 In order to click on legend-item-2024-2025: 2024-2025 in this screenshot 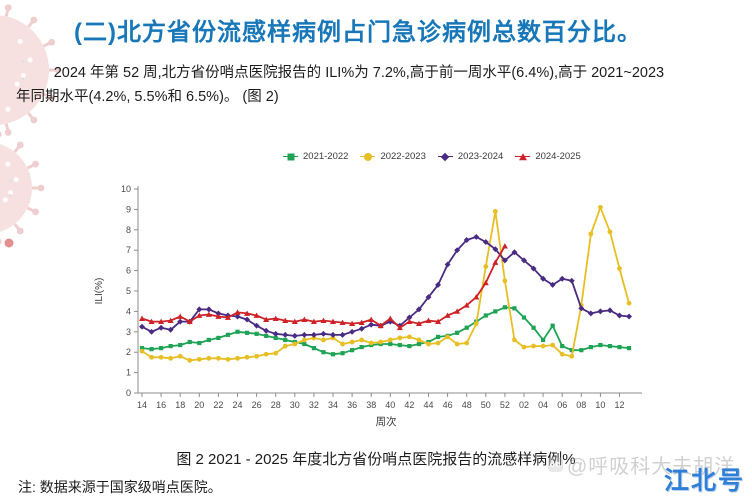, I will do `click(548, 156)`.